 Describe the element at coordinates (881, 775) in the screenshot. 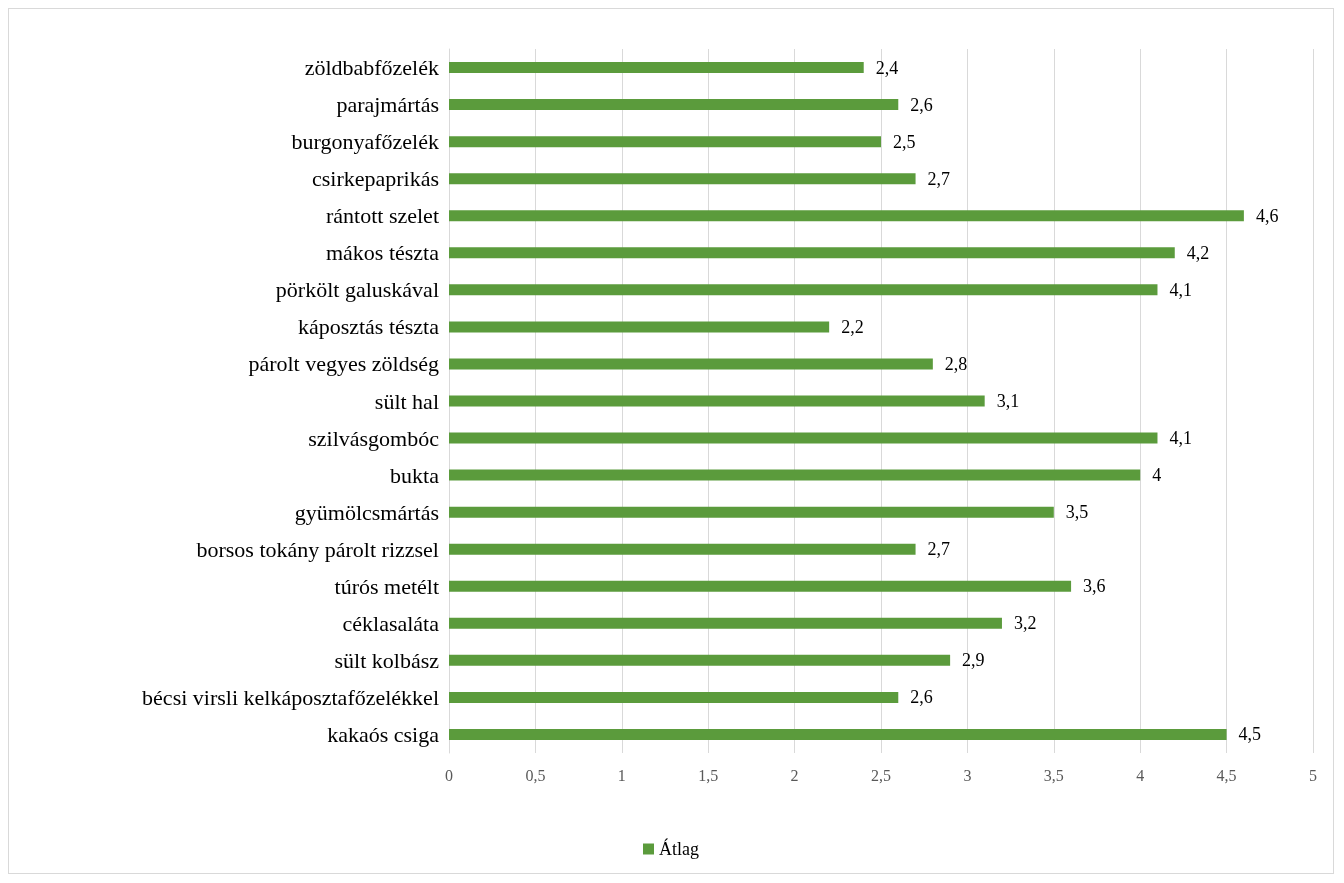

I see `x-tick-label: 2,5` at that location.